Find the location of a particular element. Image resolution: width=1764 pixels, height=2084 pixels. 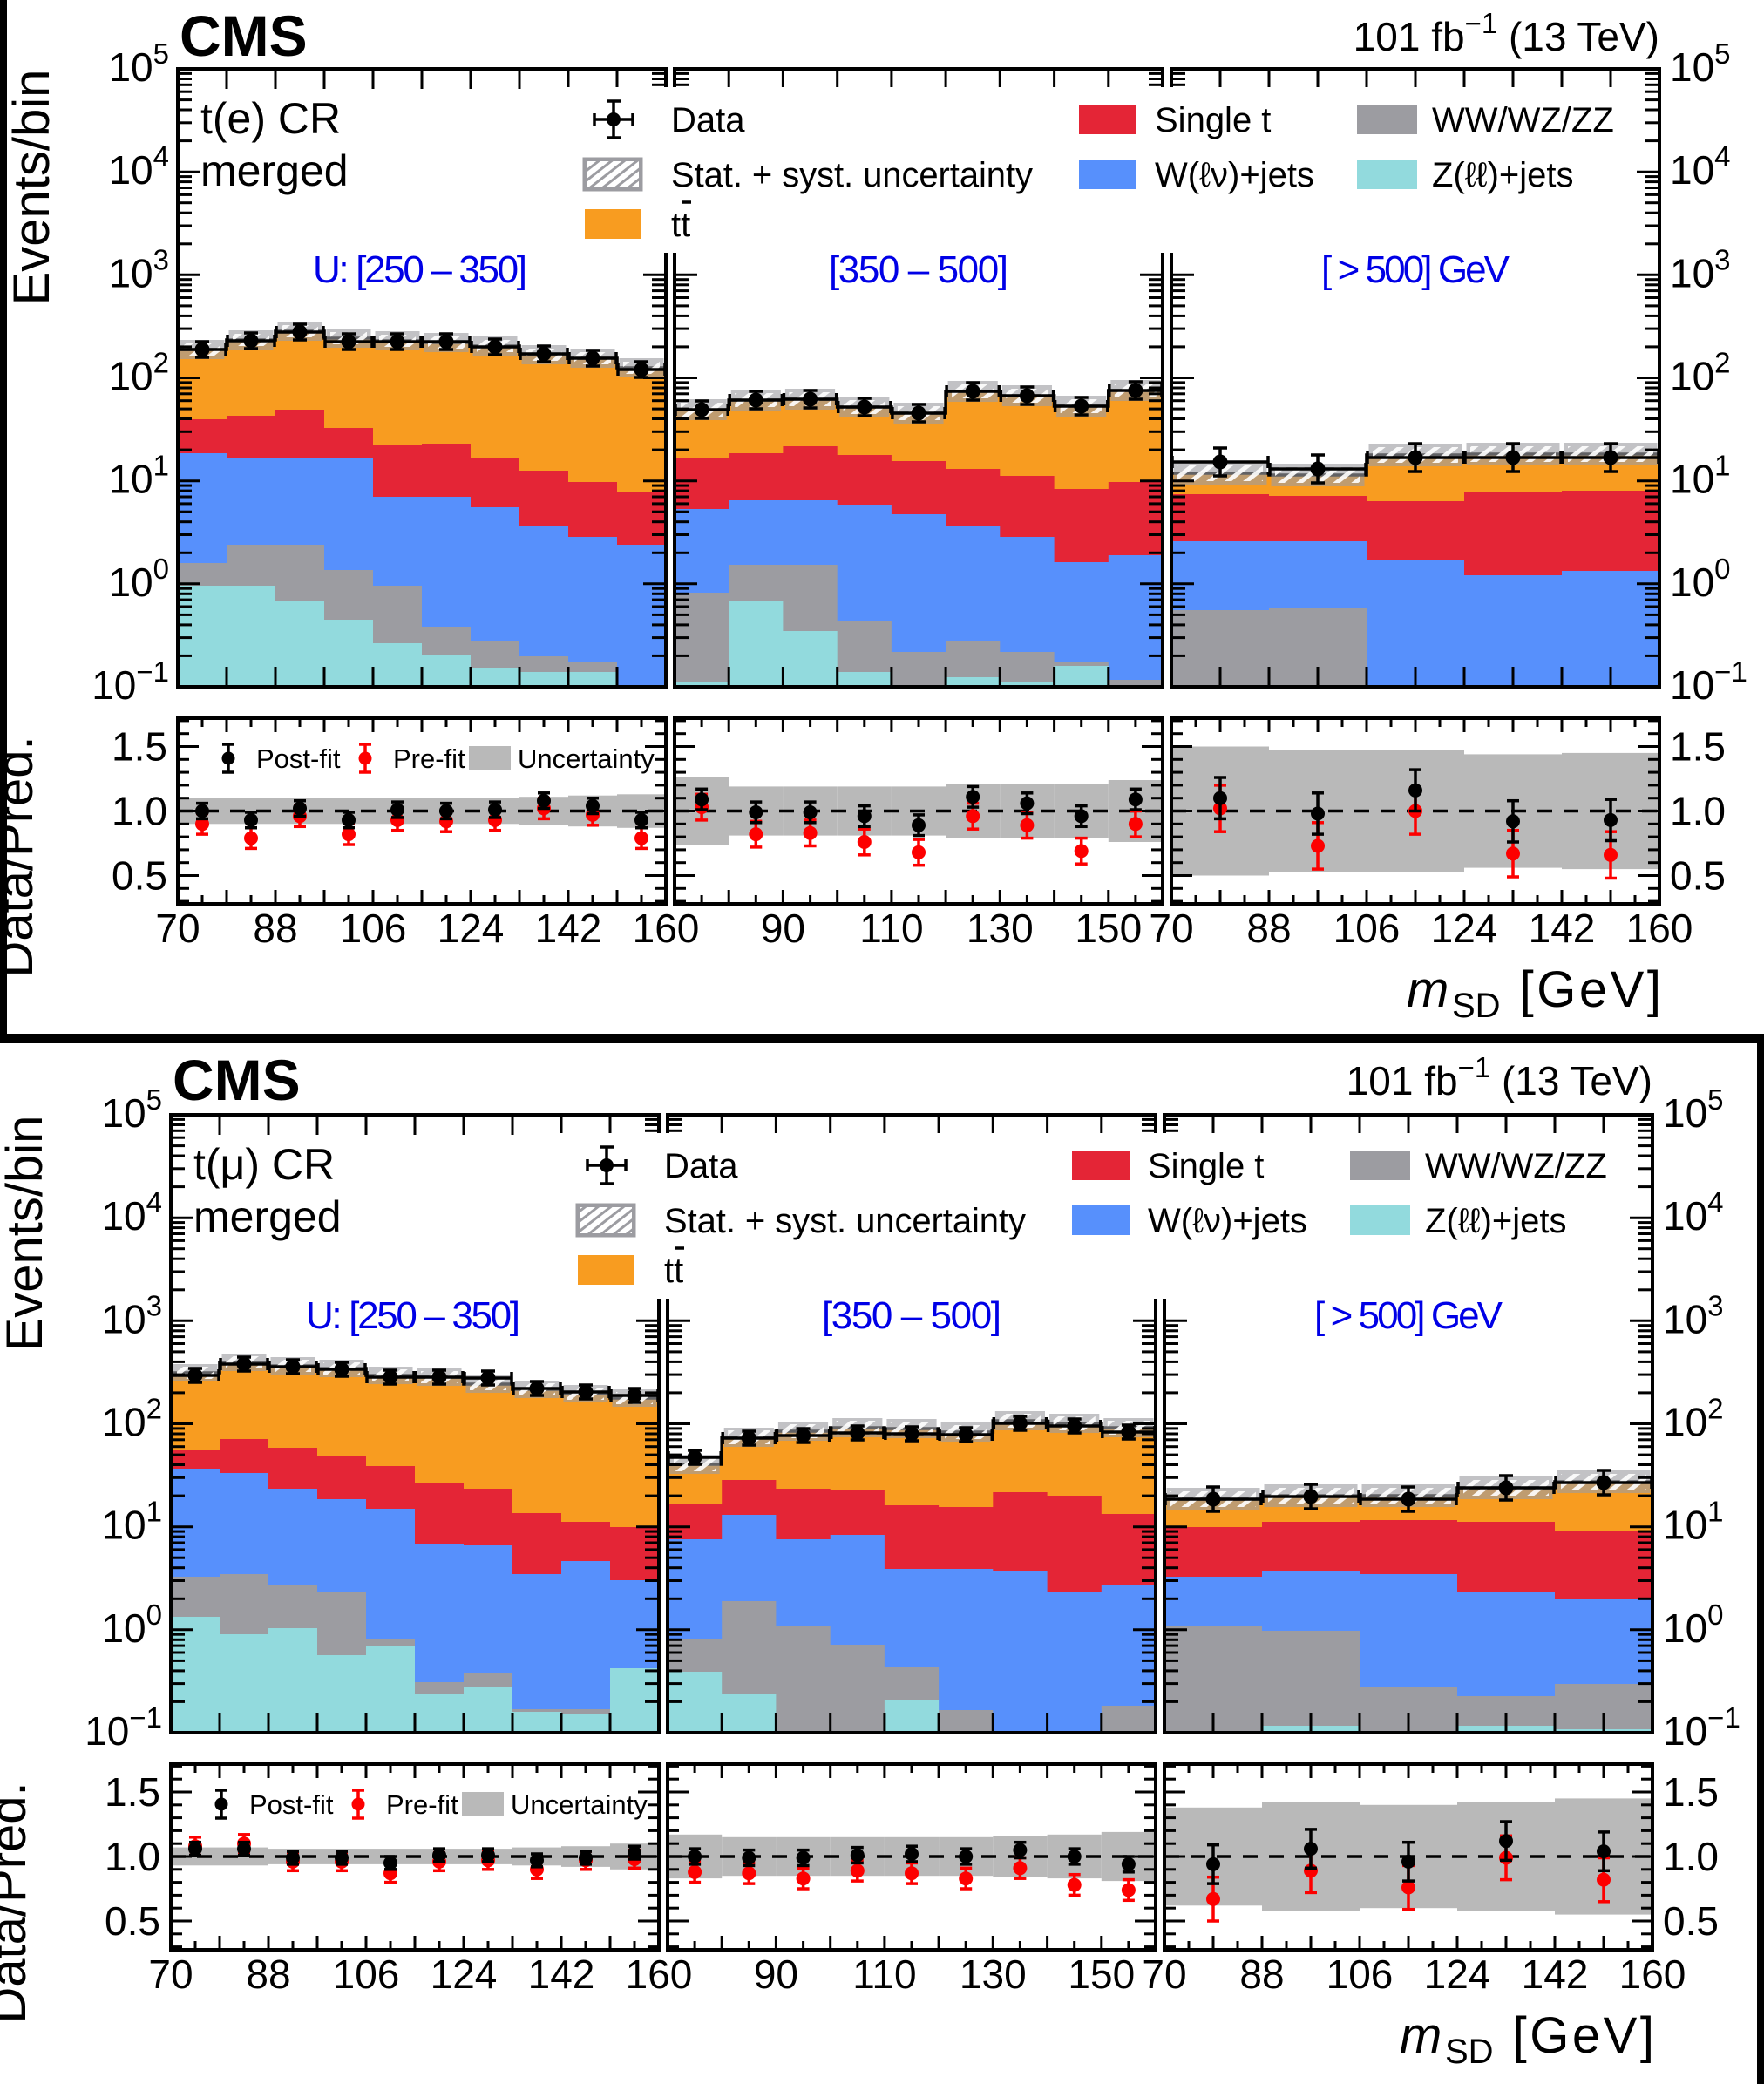

svg-text: t(e) CR is located at coordinates (270, 118).